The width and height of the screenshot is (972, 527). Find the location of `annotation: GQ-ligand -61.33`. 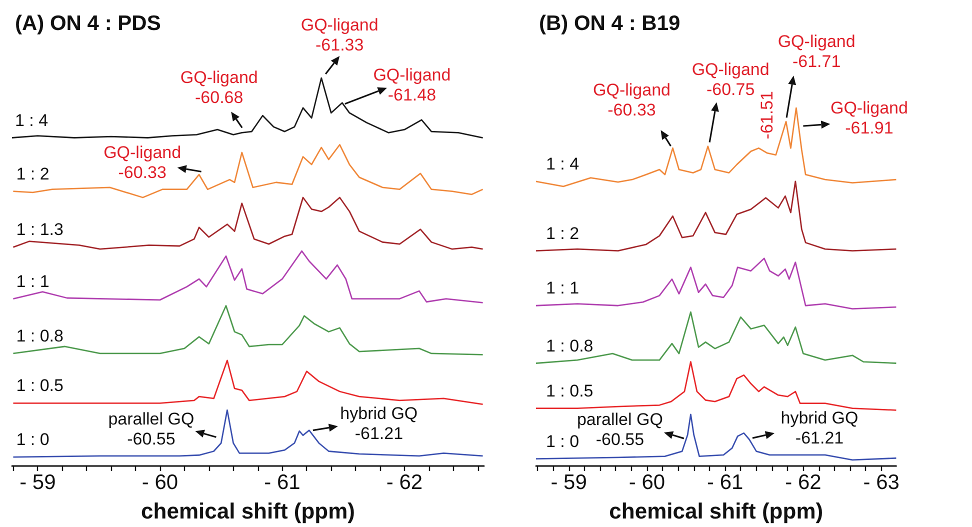

annotation: GQ-ligand -61.33 is located at coordinates (339, 35).